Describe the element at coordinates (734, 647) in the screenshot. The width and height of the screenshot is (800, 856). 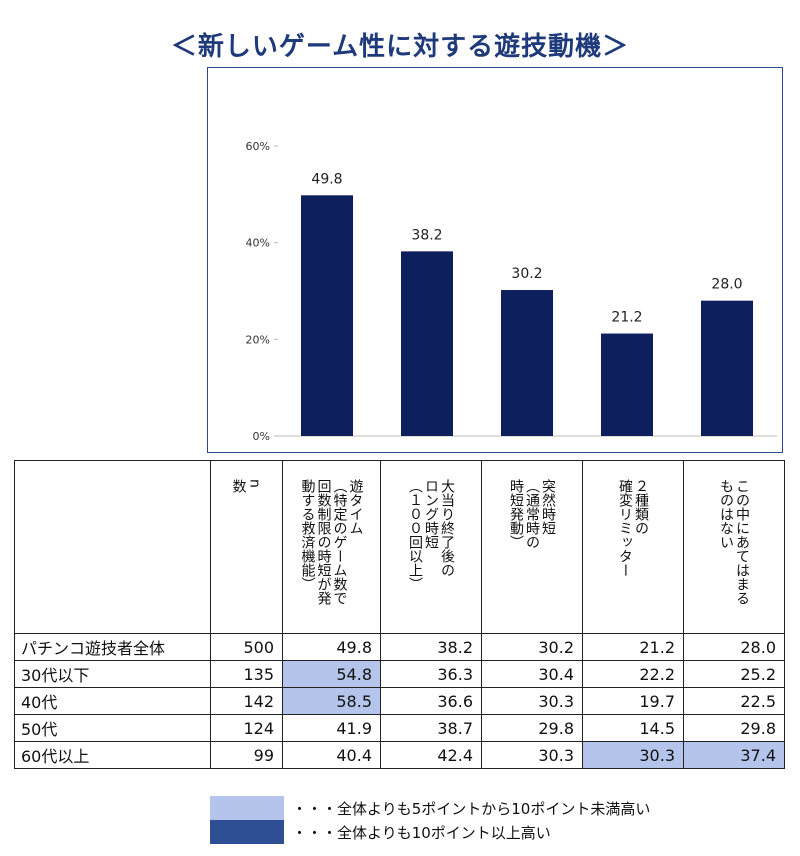
I see `table-cell: 28.0` at that location.